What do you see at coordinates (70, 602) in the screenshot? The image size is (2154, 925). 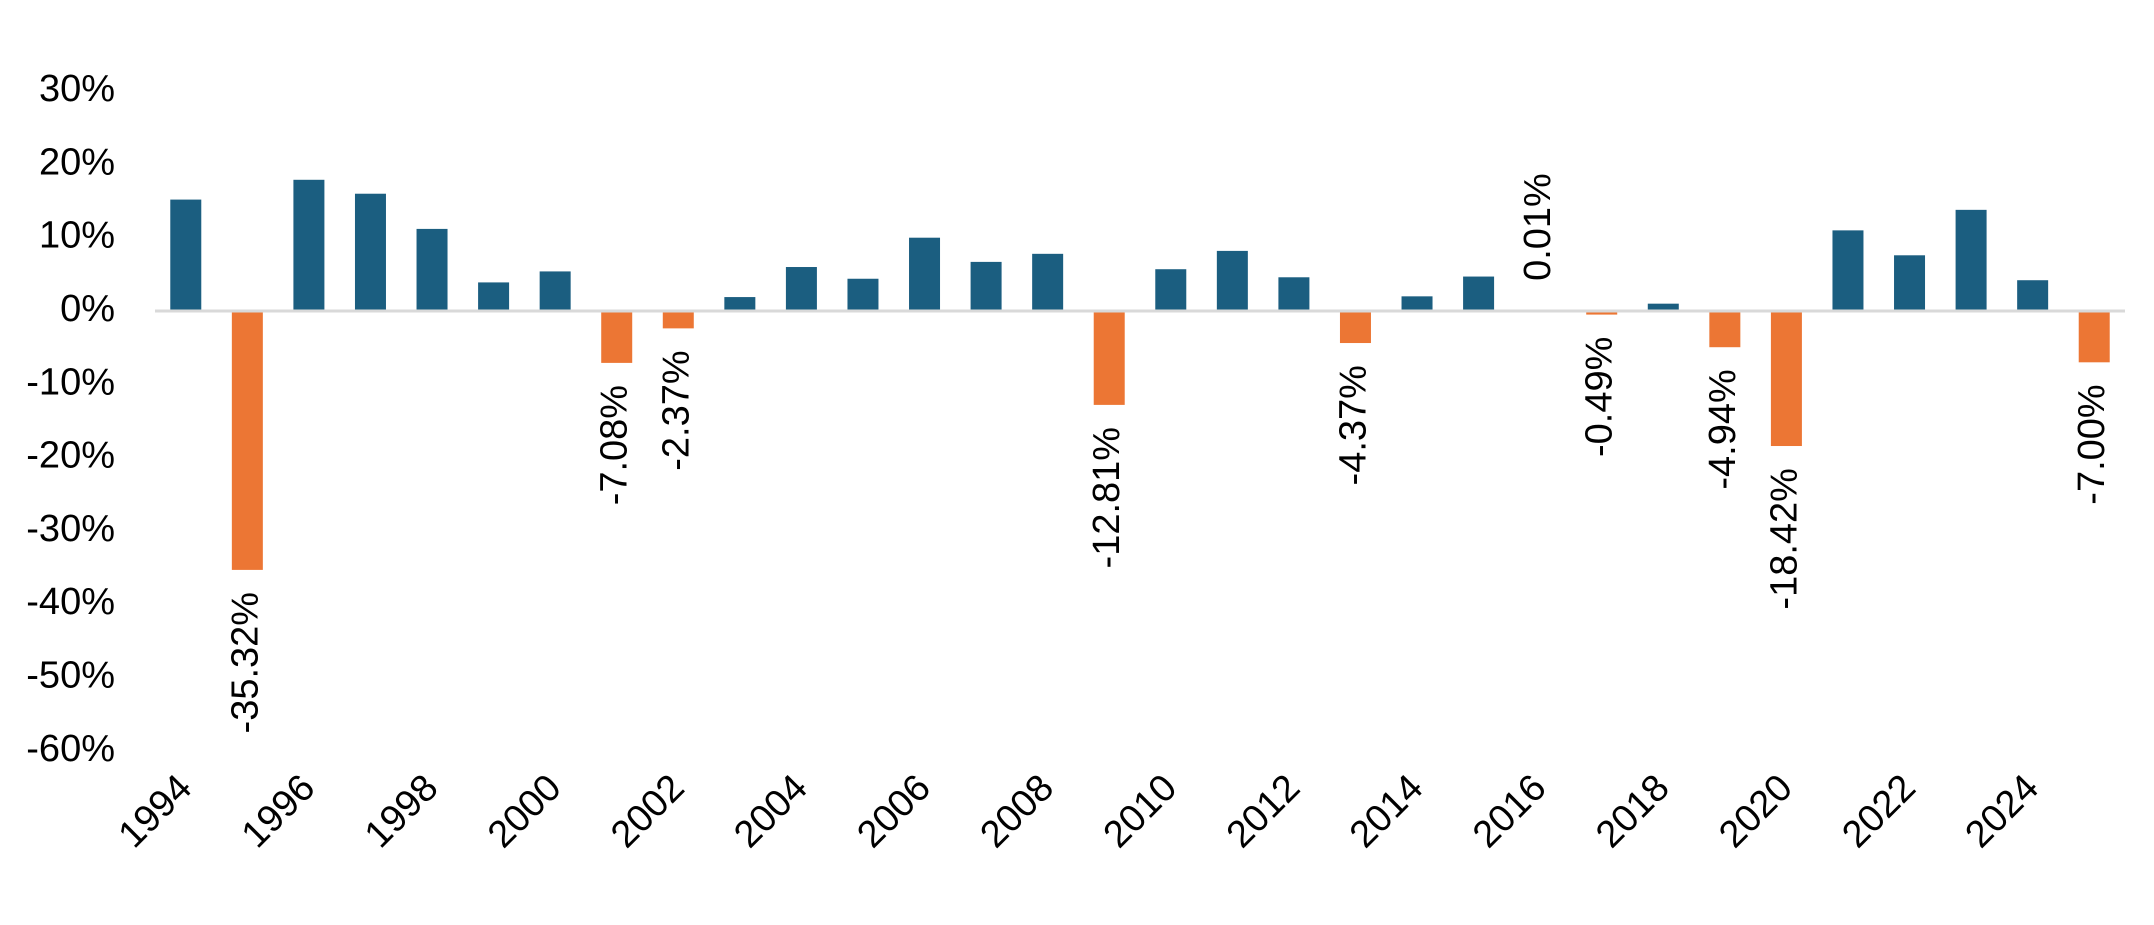 I see `y-tick-label: -40%` at bounding box center [70, 602].